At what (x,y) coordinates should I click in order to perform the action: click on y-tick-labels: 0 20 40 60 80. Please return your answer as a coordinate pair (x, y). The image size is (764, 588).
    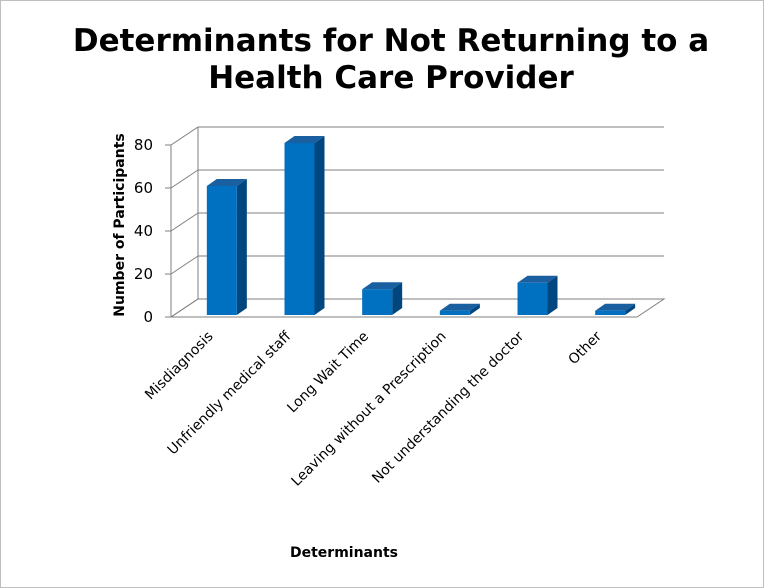
    Looking at the image, I should click on (143, 231).